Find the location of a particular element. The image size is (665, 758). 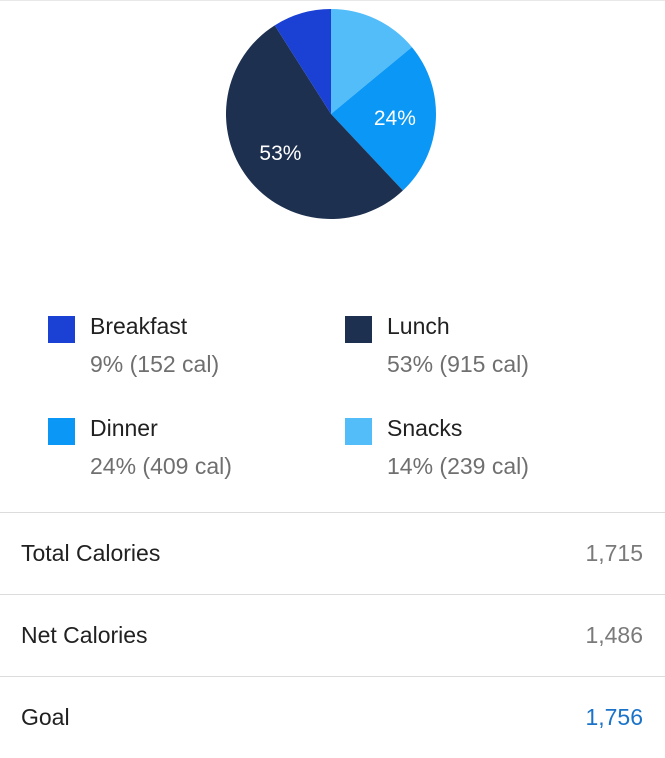

legend-label-breakfast: Breakfast is located at coordinates (139, 326).